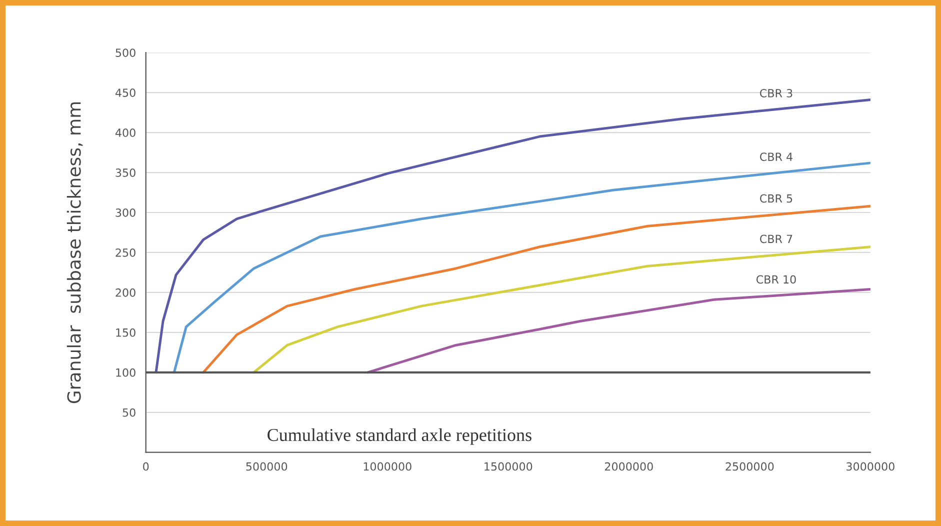 This screenshot has width=941, height=526. Describe the element at coordinates (618, 331) in the screenshot. I see `line-series` at that location.